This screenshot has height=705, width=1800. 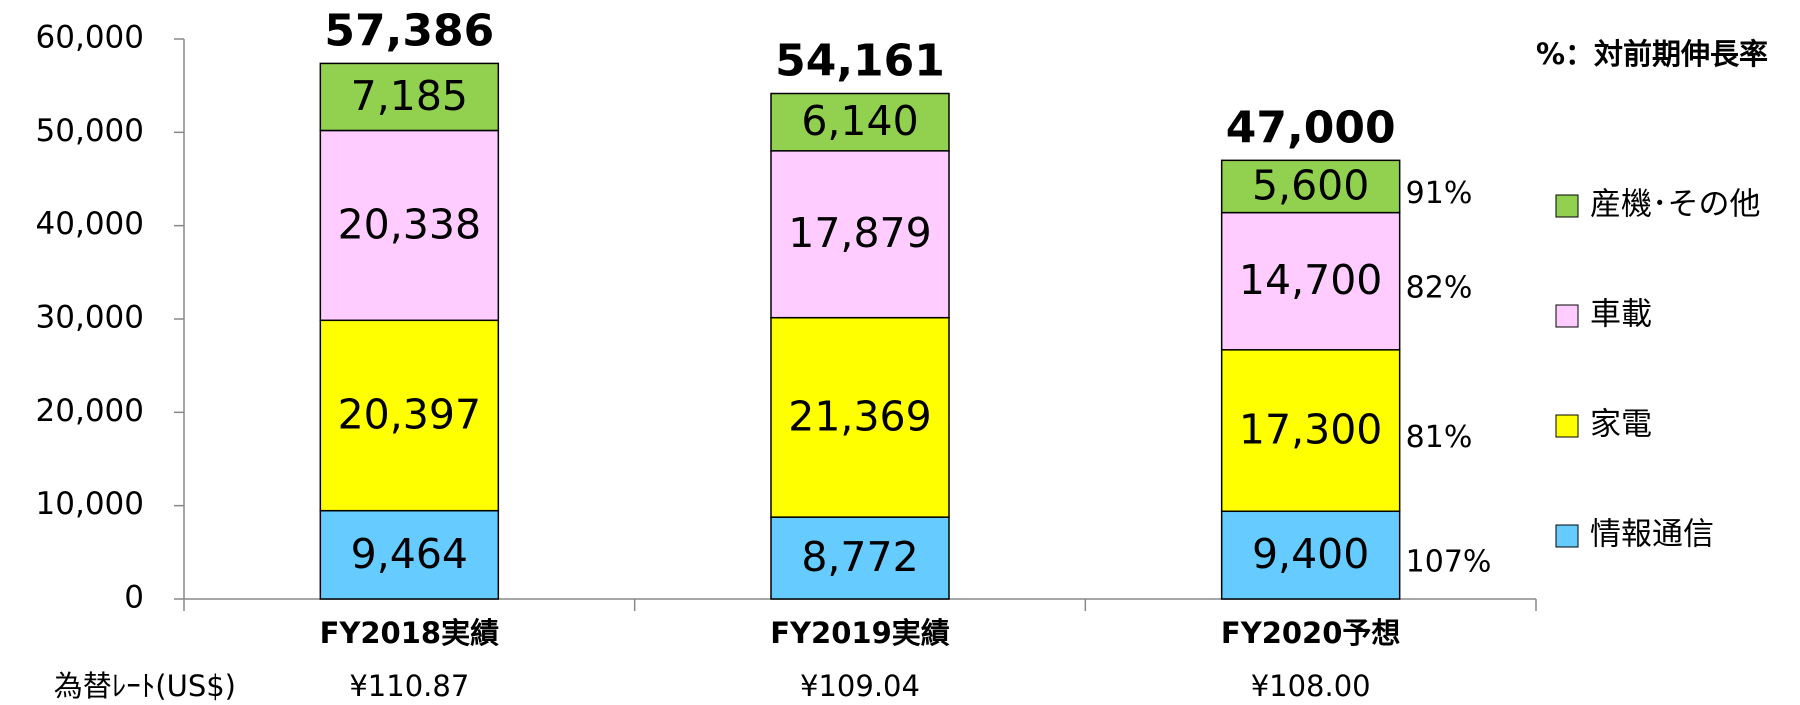 What do you see at coordinates (1439, 288) in the screenshot?
I see `growth-label: 82%` at bounding box center [1439, 288].